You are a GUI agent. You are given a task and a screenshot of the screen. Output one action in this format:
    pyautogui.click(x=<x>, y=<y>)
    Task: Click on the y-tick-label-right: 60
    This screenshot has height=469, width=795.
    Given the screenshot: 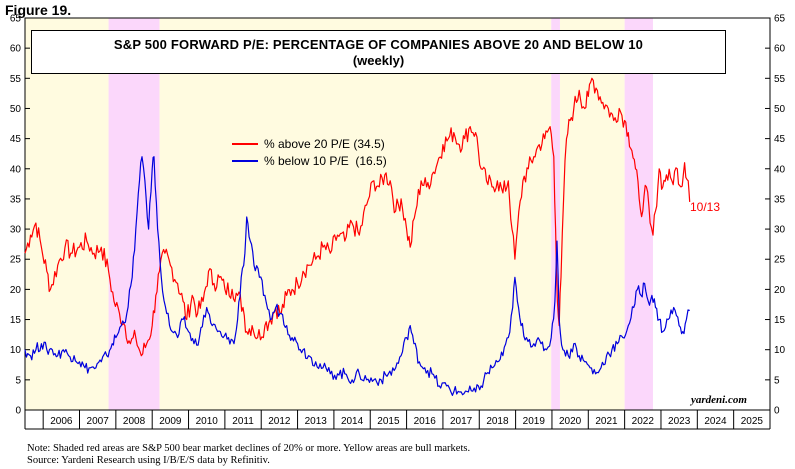 What is the action you would take?
    pyautogui.click(x=780, y=49)
    